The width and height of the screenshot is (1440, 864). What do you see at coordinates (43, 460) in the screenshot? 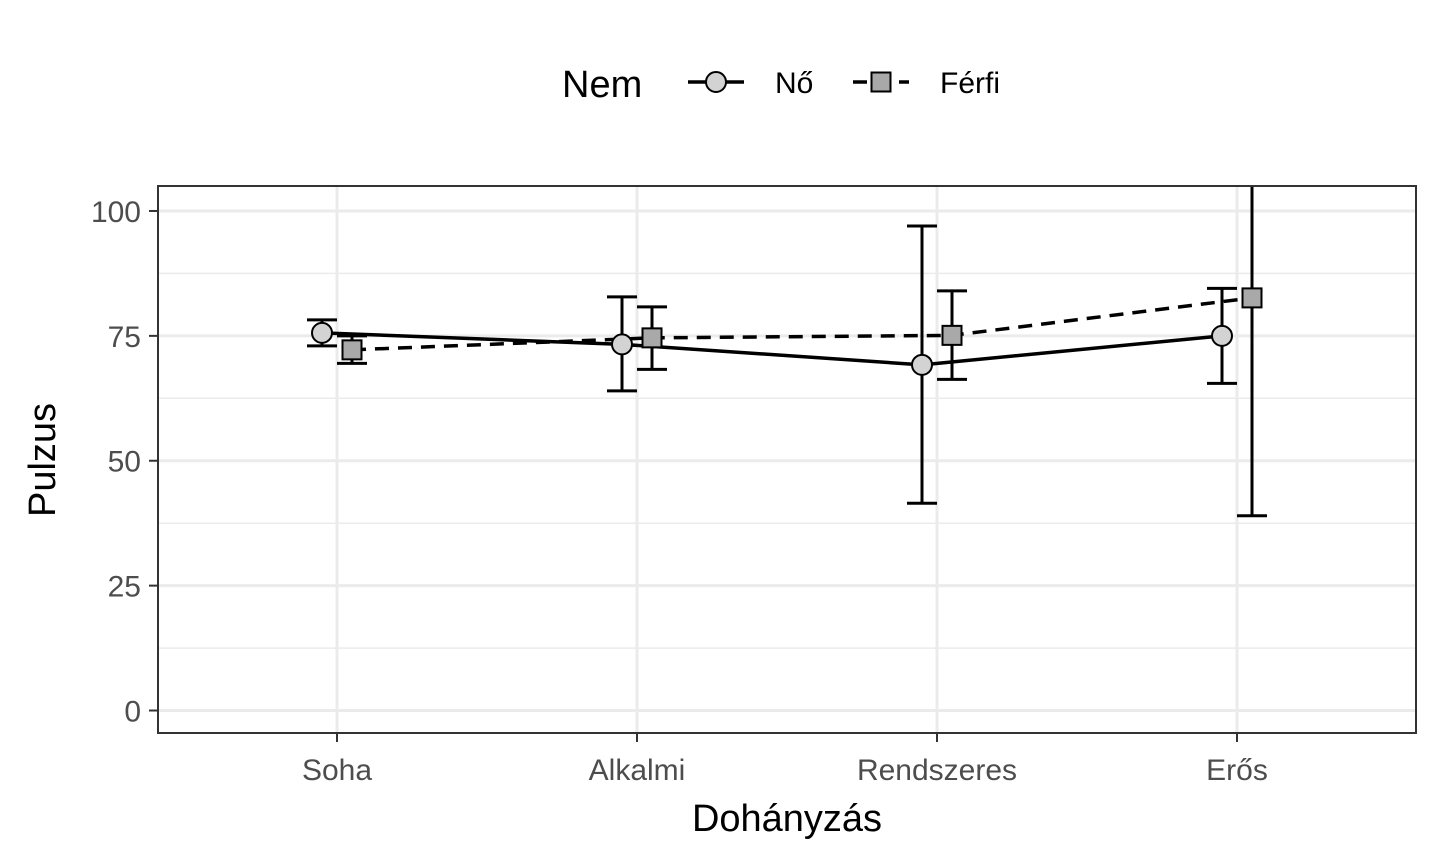
I see `y-axis-title: Pulzus` at bounding box center [43, 460].